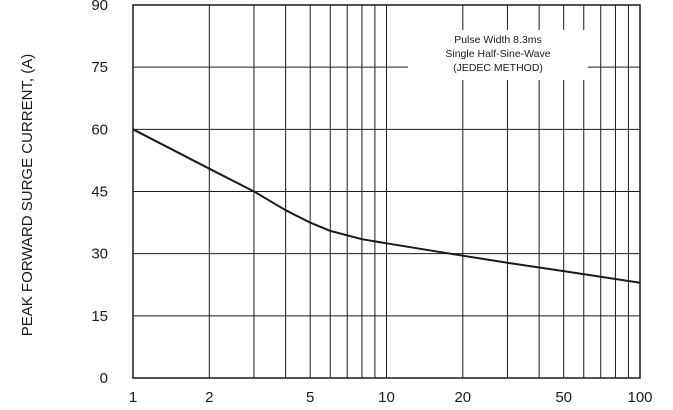 The width and height of the screenshot is (673, 410). I want to click on x-tick-label: 2, so click(209, 397).